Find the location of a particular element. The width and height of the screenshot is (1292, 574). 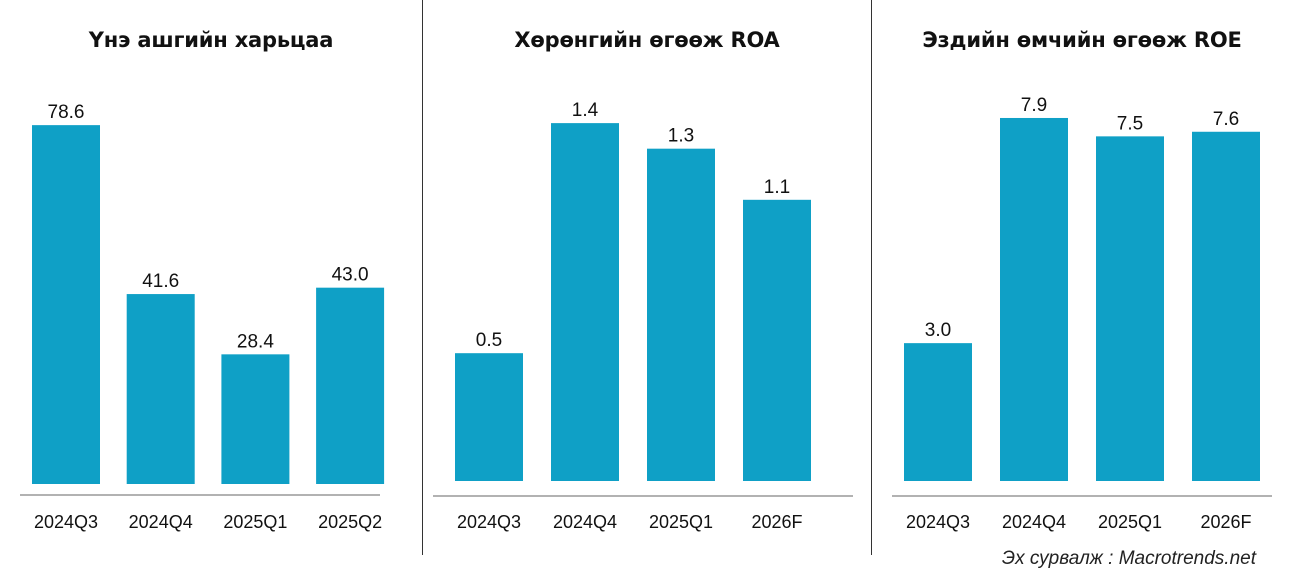

data-label-2025Q2: 43.0 is located at coordinates (350, 275).